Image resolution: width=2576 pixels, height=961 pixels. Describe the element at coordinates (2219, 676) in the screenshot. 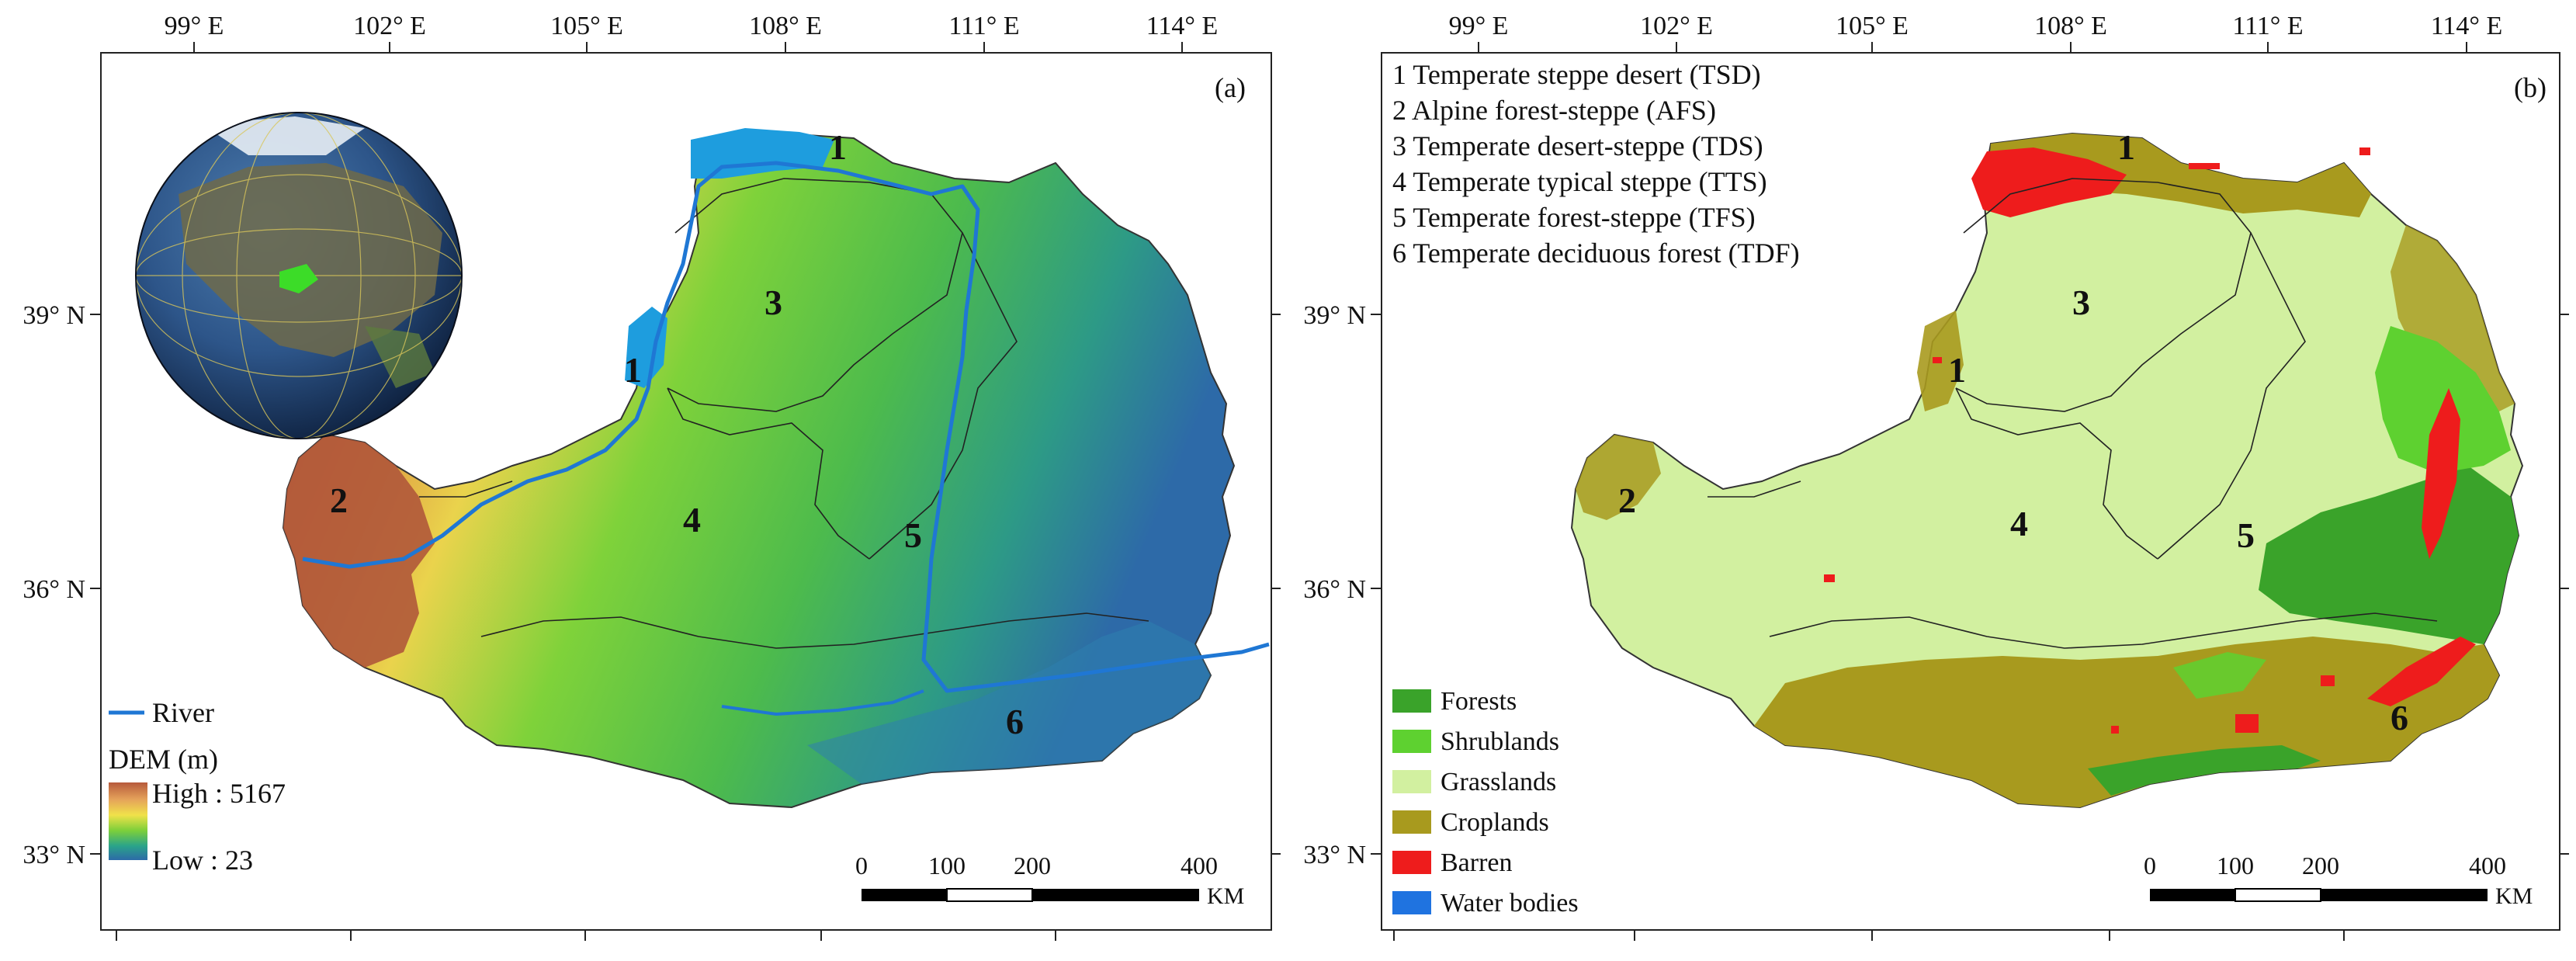

I see `shrublands-central` at that location.